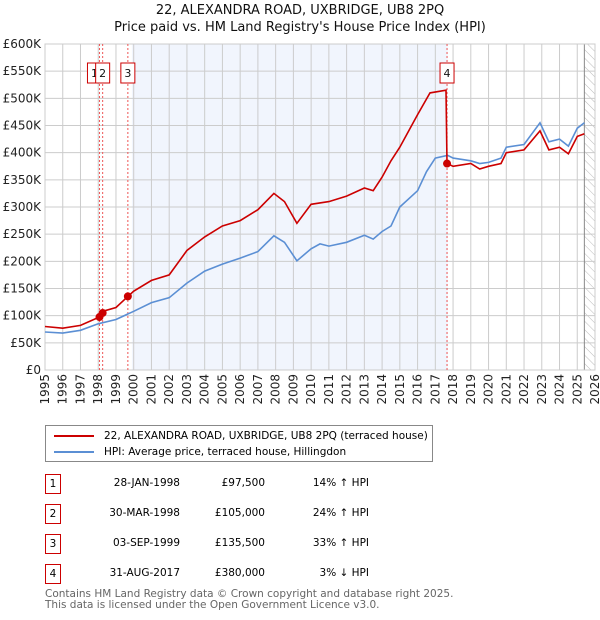 This screenshot has width=600, height=620. Describe the element at coordinates (489, 389) in the screenshot. I see `x-tick-label: 2020` at that location.